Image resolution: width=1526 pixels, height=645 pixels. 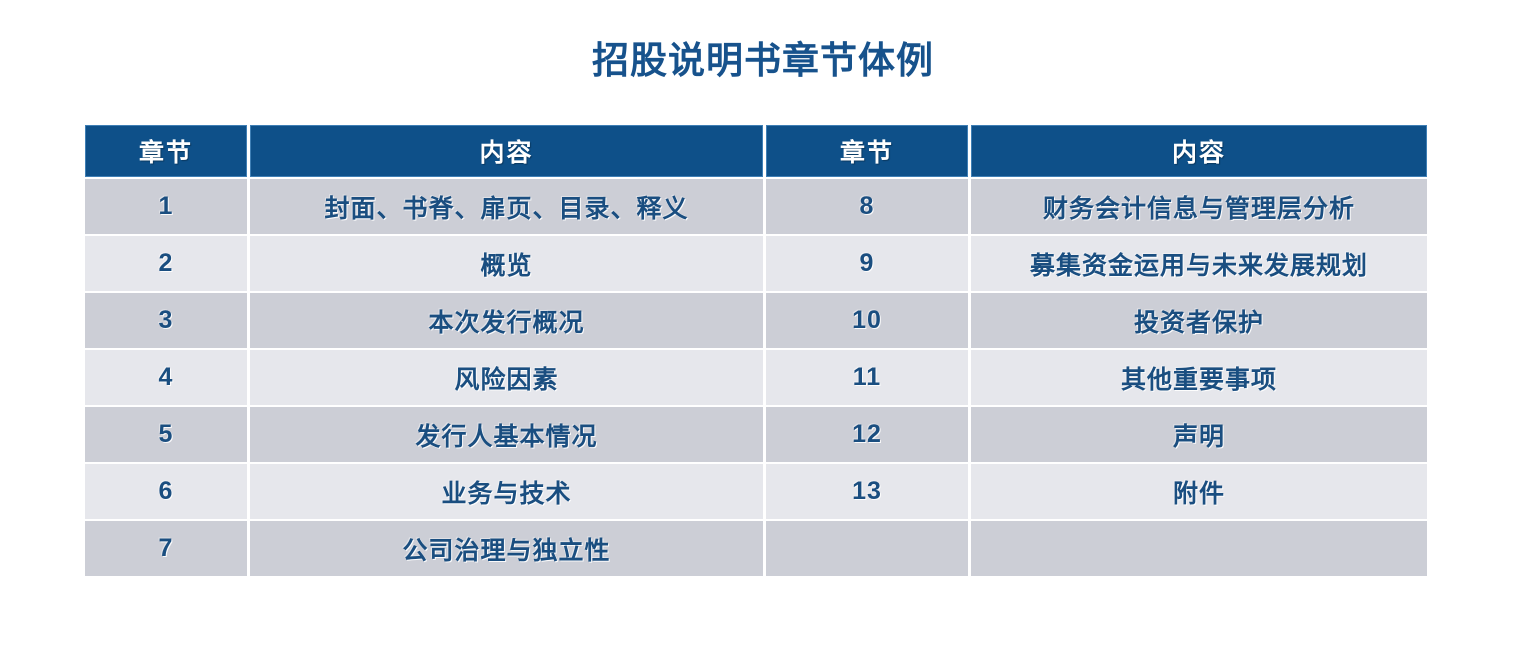 What do you see at coordinates (166, 491) in the screenshot?
I see `cell-chapter-number: 6` at bounding box center [166, 491].